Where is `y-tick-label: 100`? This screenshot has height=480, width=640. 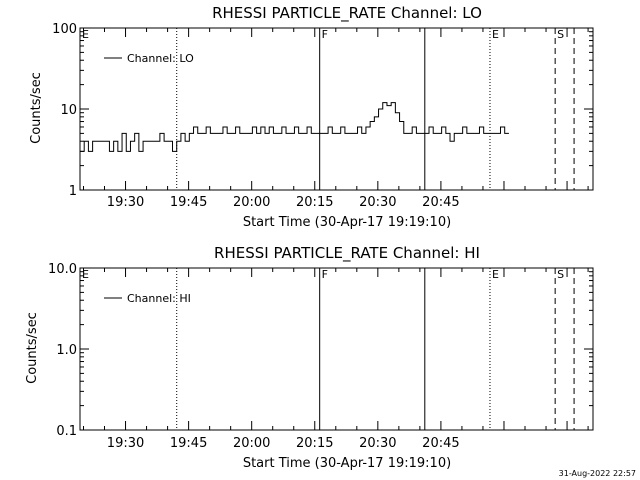
y-tick-label: 100 is located at coordinates (64, 29).